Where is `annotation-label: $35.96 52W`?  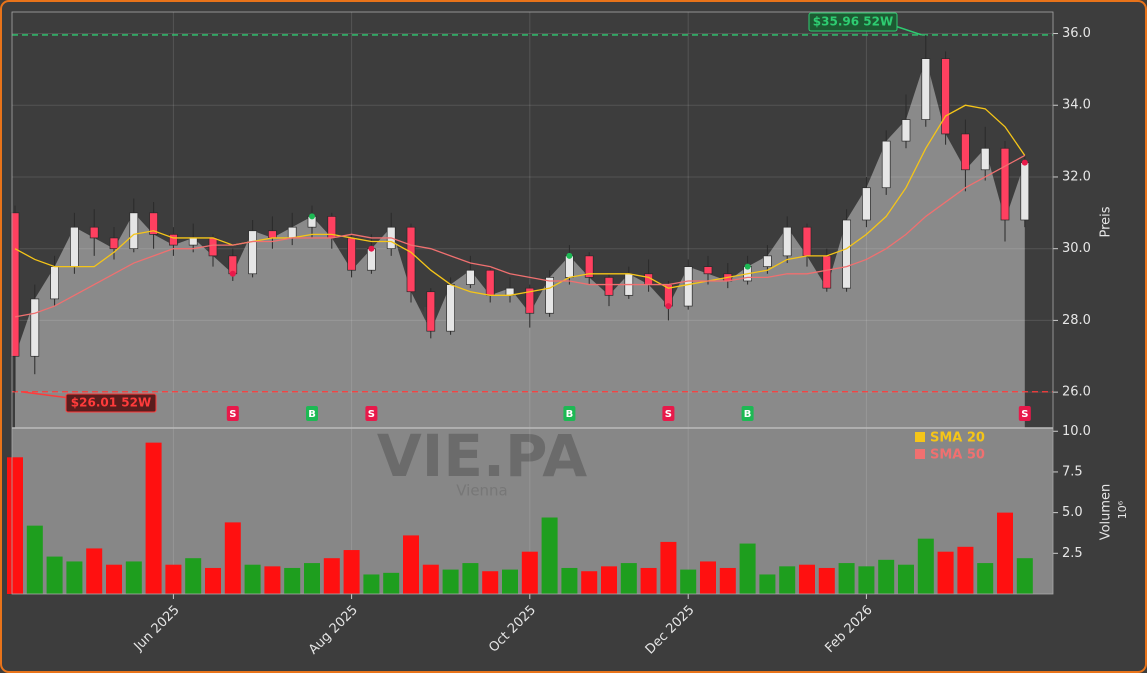 annotation-label: $35.96 52W is located at coordinates (853, 22).